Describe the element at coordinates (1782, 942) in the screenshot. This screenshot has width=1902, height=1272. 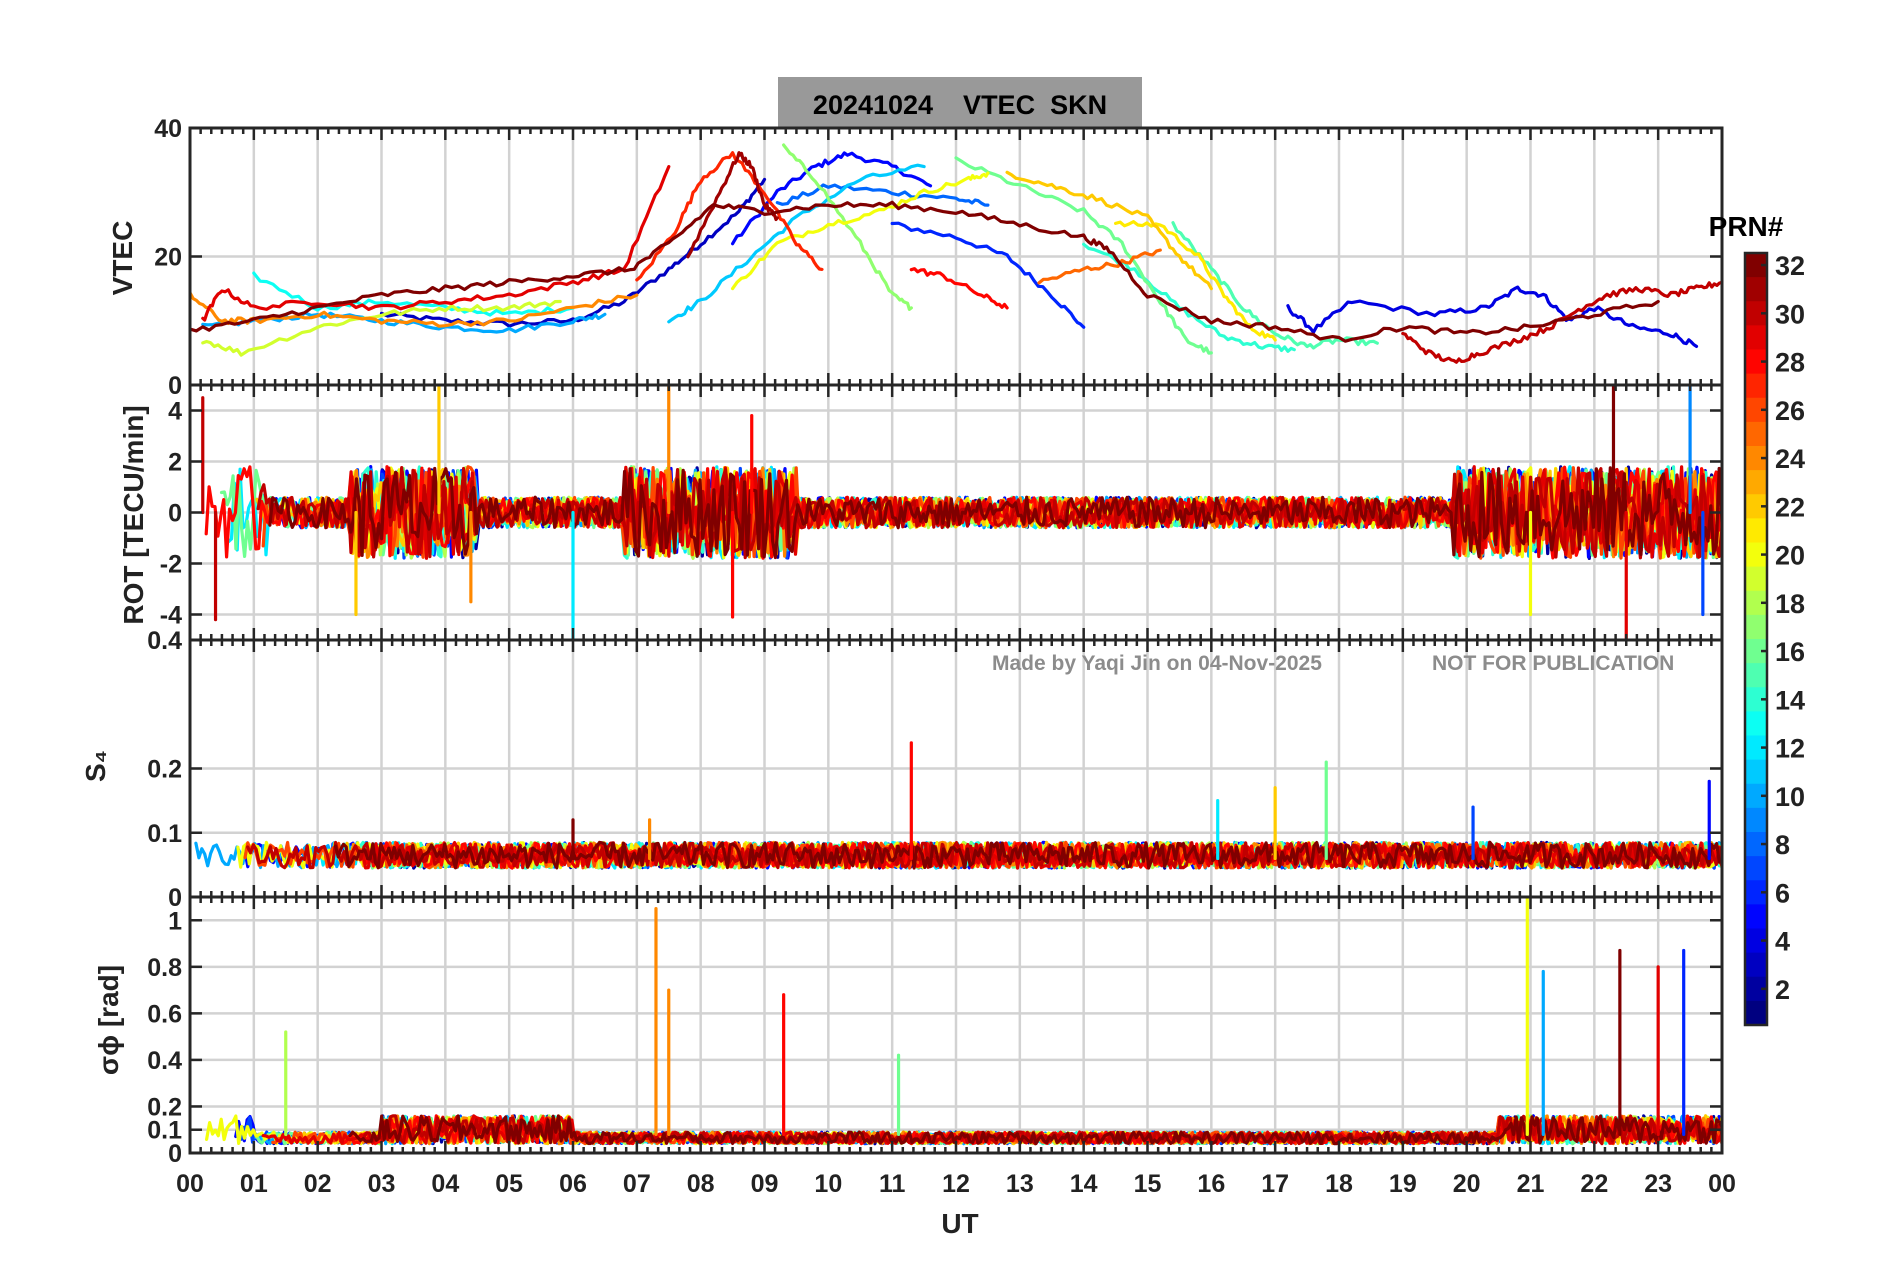
I see `colorbar-tick-label: 4` at that location.